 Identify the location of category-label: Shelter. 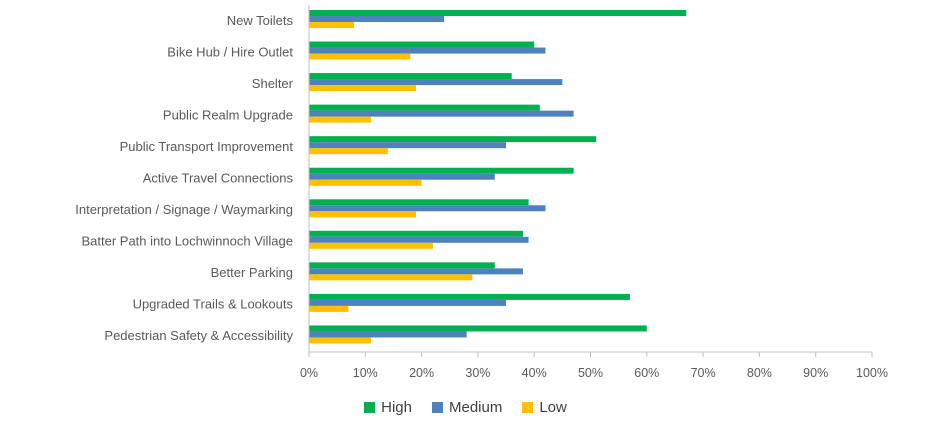
(273, 83).